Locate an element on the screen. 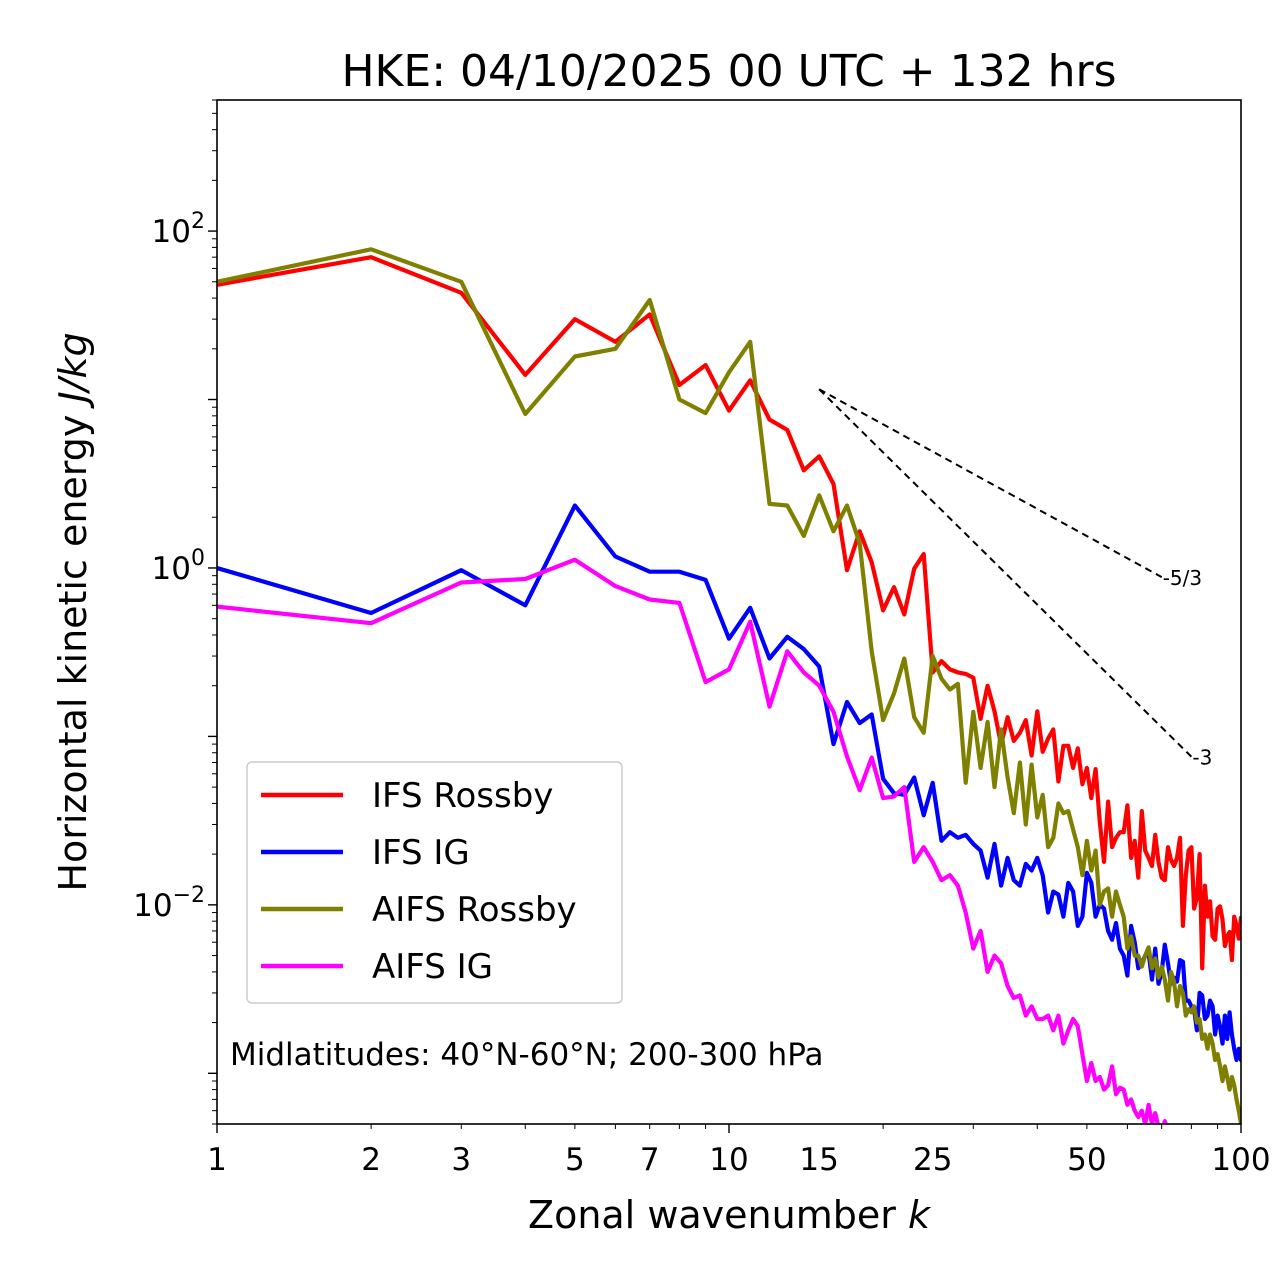 The width and height of the screenshot is (1280, 1288). legend-label: IFS Rossby is located at coordinates (462, 796).